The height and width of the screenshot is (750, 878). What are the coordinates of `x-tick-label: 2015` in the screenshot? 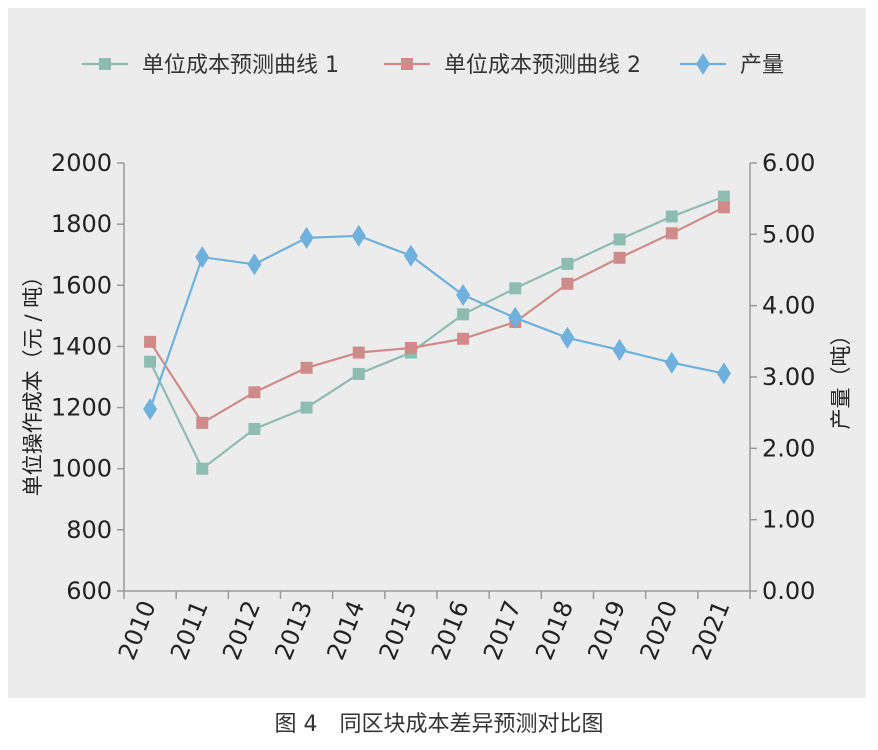 It's located at (398, 630).